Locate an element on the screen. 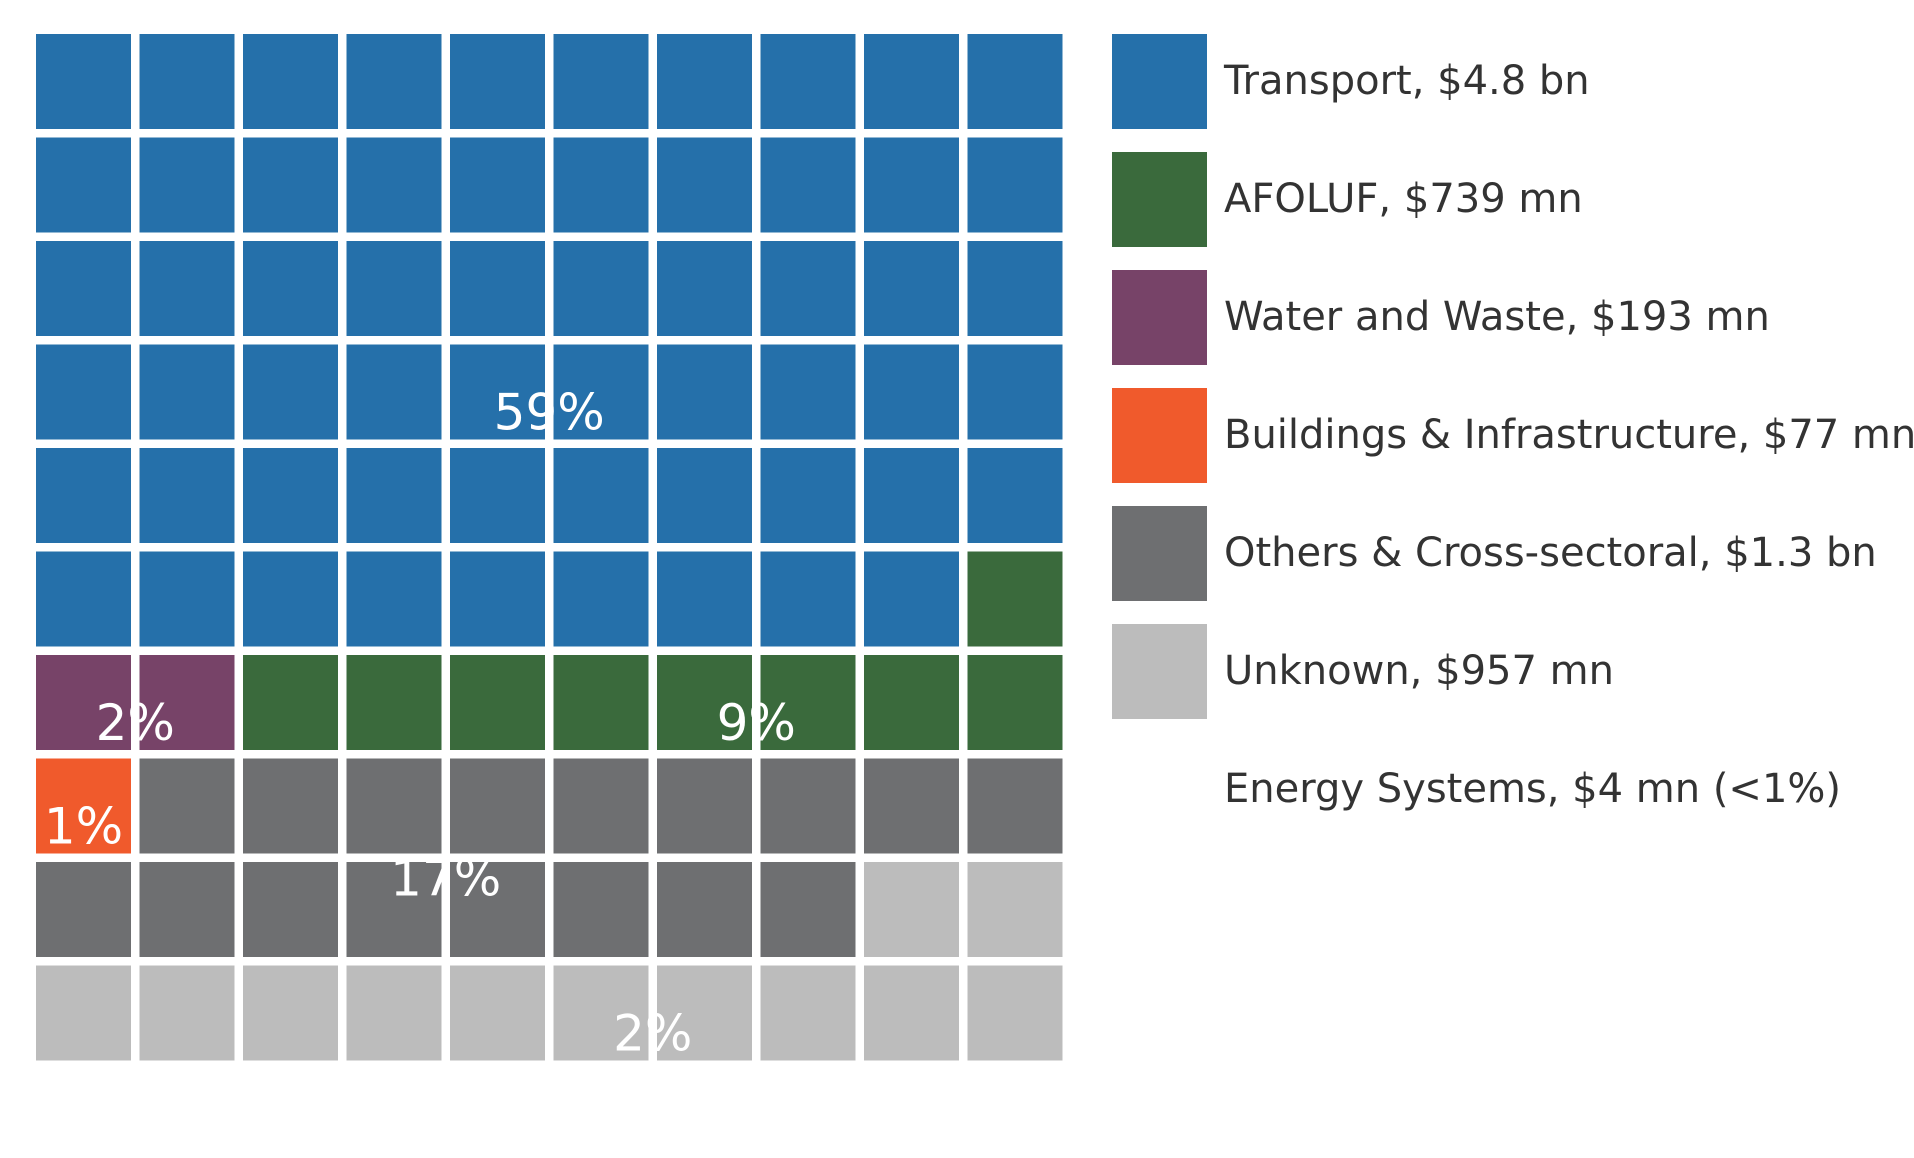 Image resolution: width=1914 pixels, height=1158 pixels. legend-swatch-afoluf is located at coordinates (1159, 199).